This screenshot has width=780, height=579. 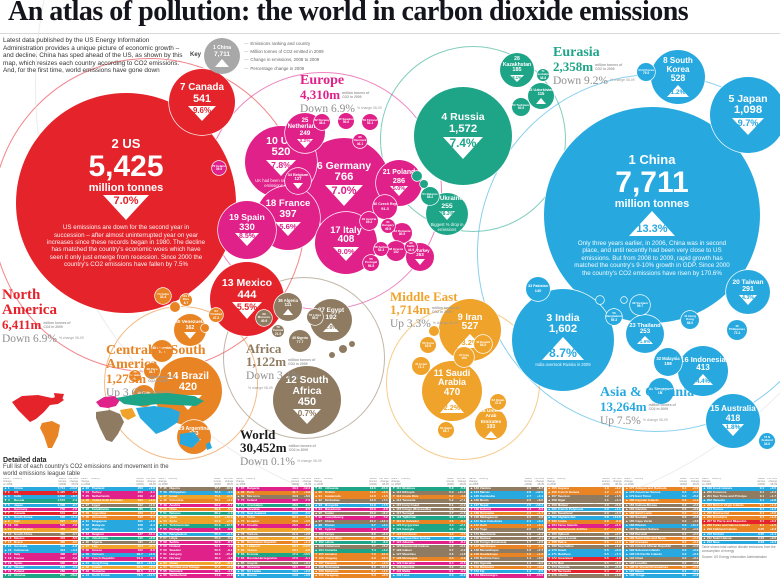 What do you see at coordinates (140, 529) in the screenshot?
I see `row-tonnes: 140` at bounding box center [140, 529].